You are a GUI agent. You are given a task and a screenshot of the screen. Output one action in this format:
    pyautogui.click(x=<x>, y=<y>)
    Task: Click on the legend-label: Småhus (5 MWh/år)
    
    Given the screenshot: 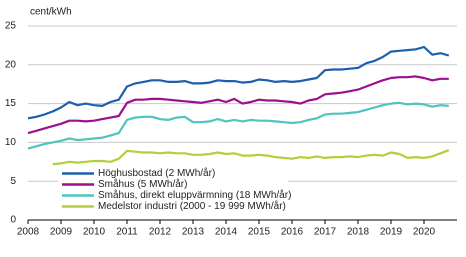 What is the action you would take?
    pyautogui.click(x=142, y=184)
    